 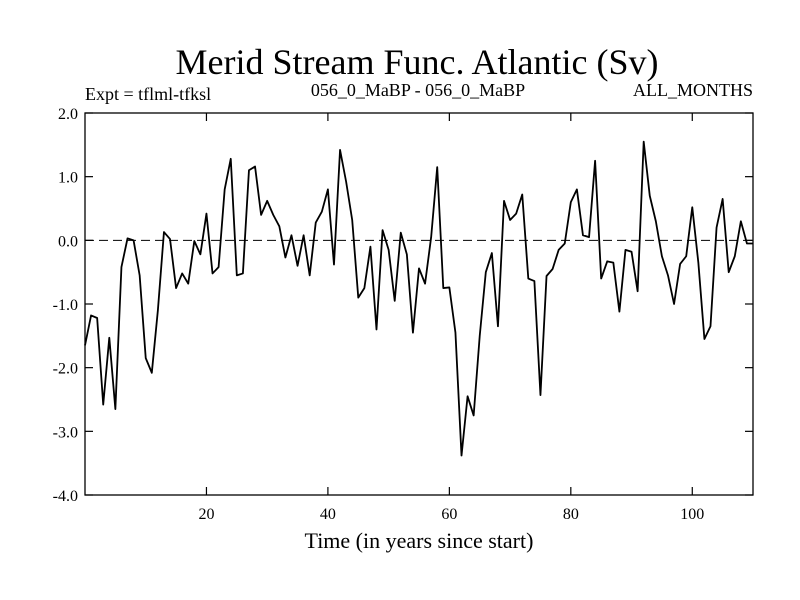 What do you see at coordinates (692, 514) in the screenshot?
I see `x-tick-label: 100` at bounding box center [692, 514].